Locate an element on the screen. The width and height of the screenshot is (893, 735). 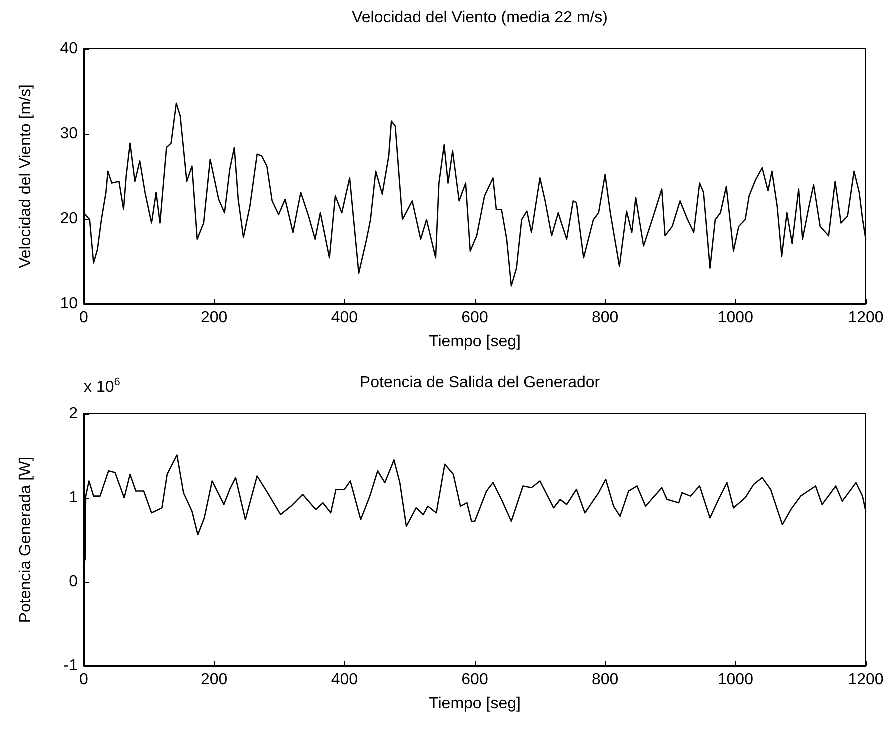
y-tick-label: 20 is located at coordinates (69, 219).